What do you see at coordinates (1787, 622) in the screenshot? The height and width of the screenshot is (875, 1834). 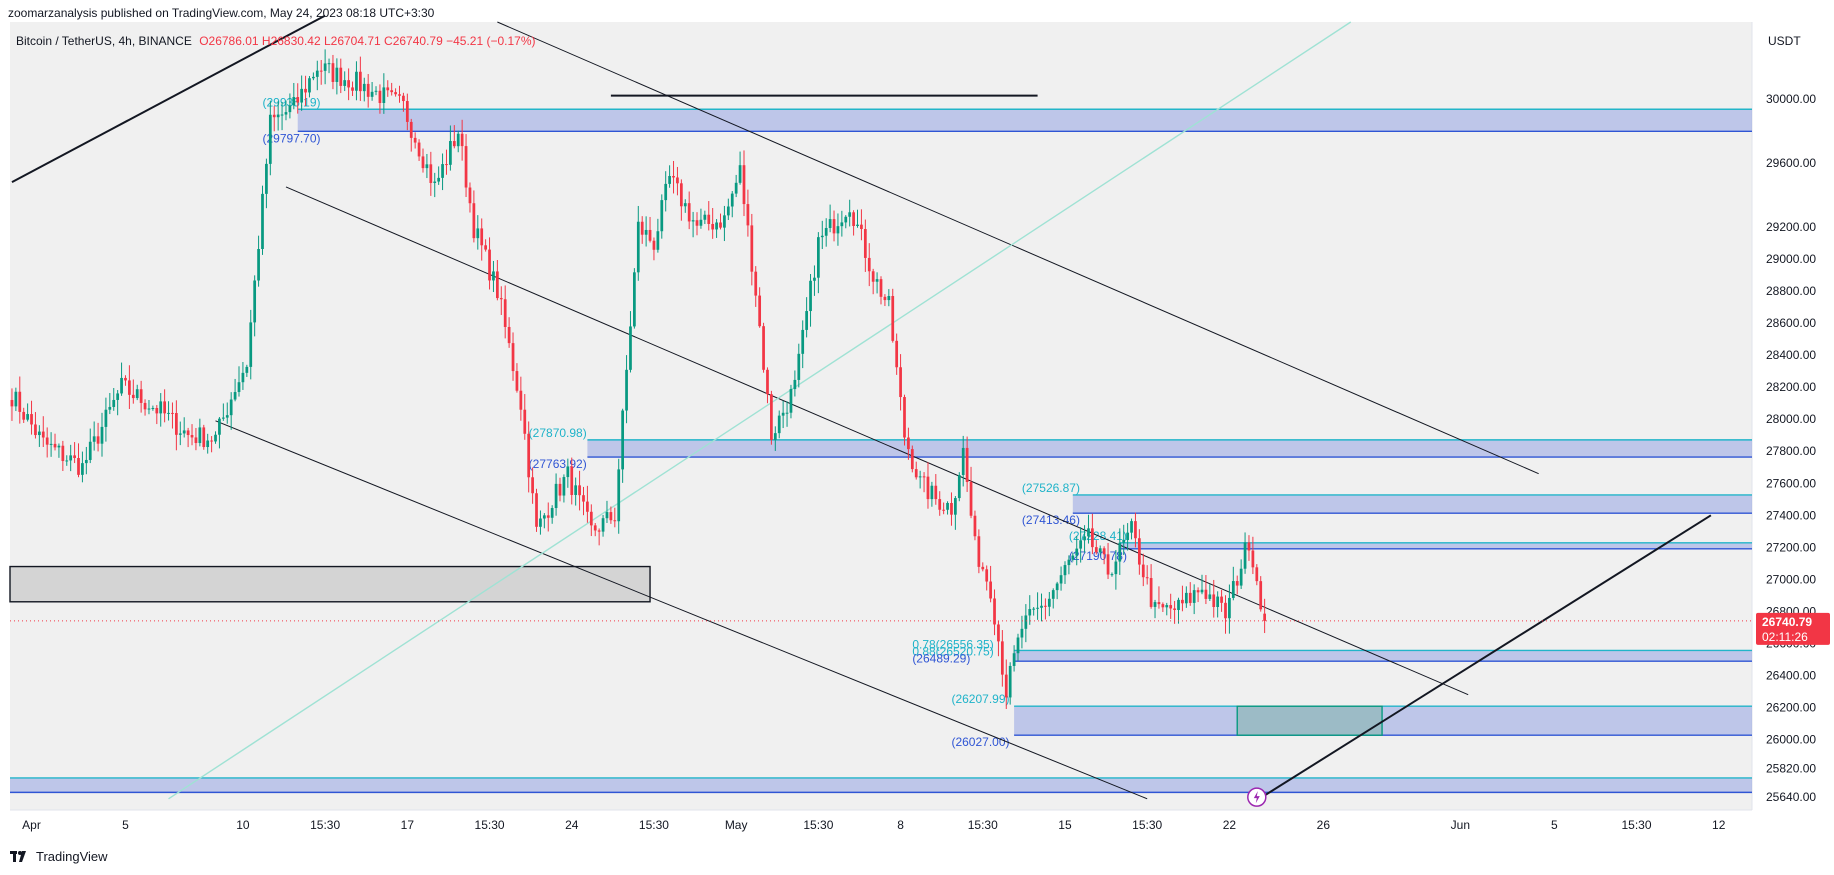 I see `current-price-value: 26740.79` at bounding box center [1787, 622].